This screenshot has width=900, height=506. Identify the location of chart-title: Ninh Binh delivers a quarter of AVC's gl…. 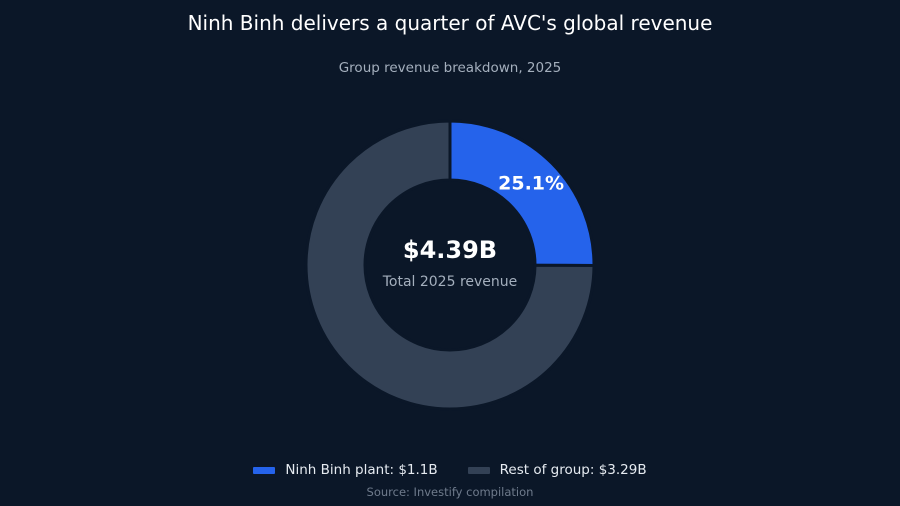
(450, 23).